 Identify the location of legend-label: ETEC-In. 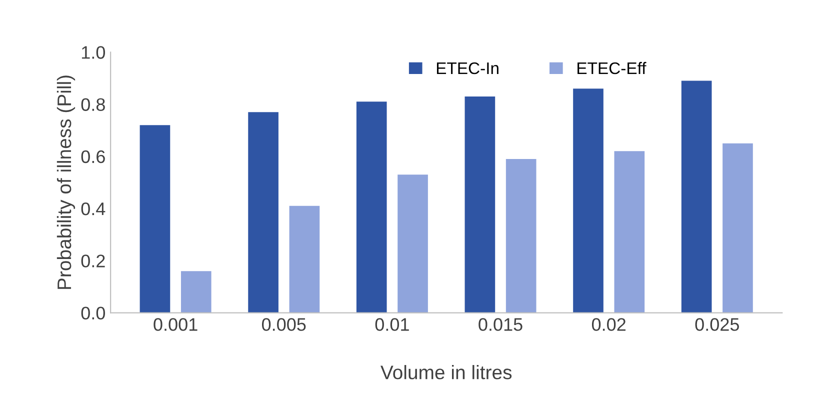
(467, 68).